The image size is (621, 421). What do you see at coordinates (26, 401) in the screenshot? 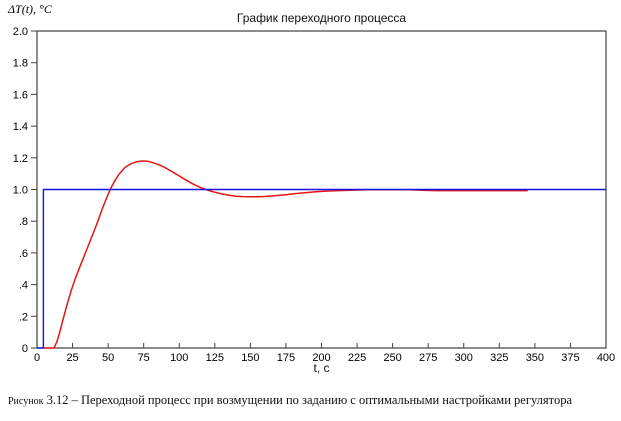
I see `figure-caption-prefix: Рисунок` at bounding box center [26, 401].